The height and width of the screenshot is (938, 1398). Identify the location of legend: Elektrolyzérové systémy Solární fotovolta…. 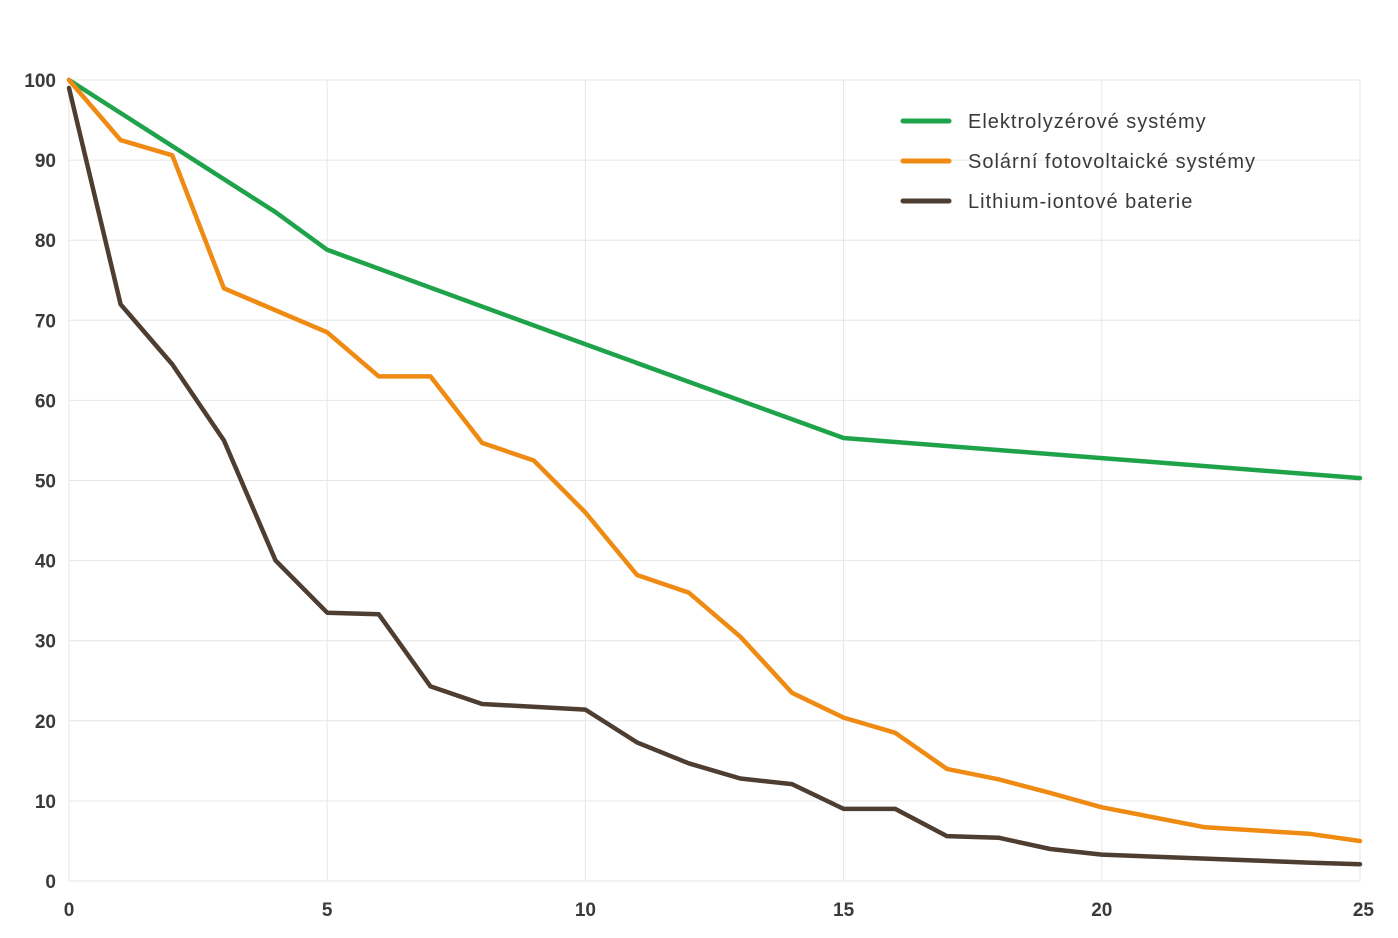
(1078, 162).